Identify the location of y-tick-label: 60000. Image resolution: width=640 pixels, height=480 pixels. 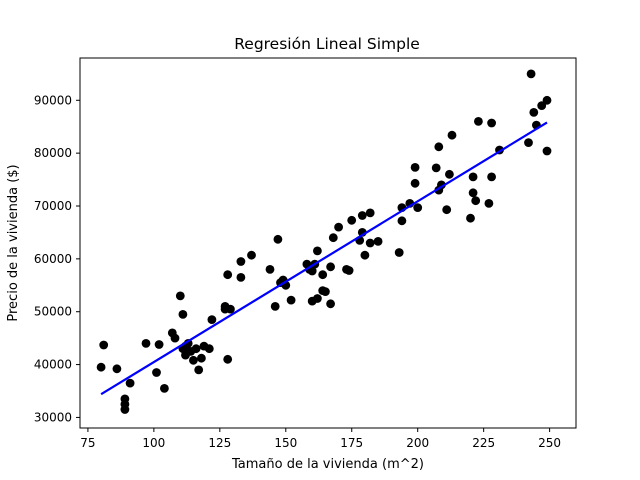
(53, 259).